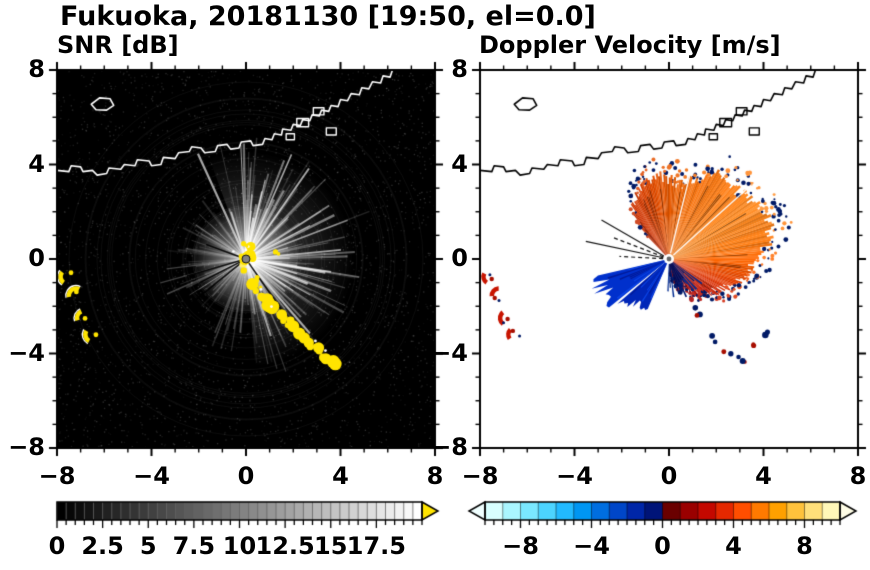 The height and width of the screenshot is (570, 870). Describe the element at coordinates (520, 546) in the screenshot. I see `doppler-colorbar-label: −8` at that location.